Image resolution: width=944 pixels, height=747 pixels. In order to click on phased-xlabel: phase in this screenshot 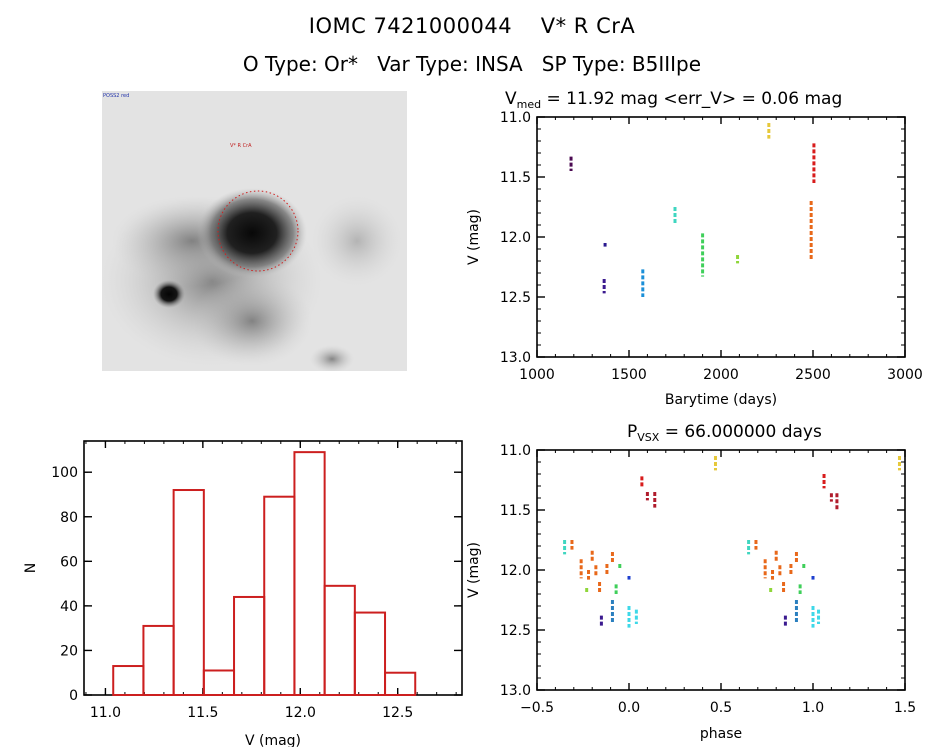, I will do `click(721, 734)`.